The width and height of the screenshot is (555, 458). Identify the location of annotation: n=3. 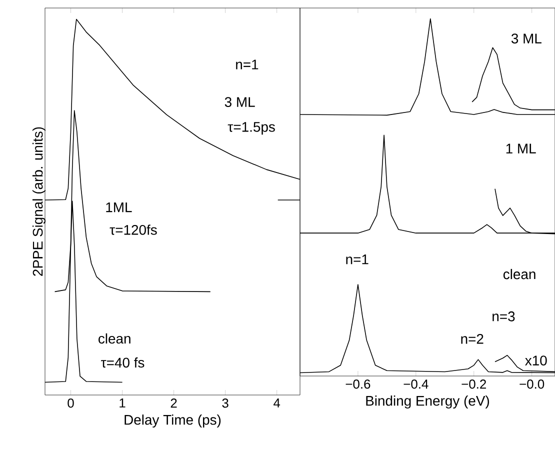
(503, 316).